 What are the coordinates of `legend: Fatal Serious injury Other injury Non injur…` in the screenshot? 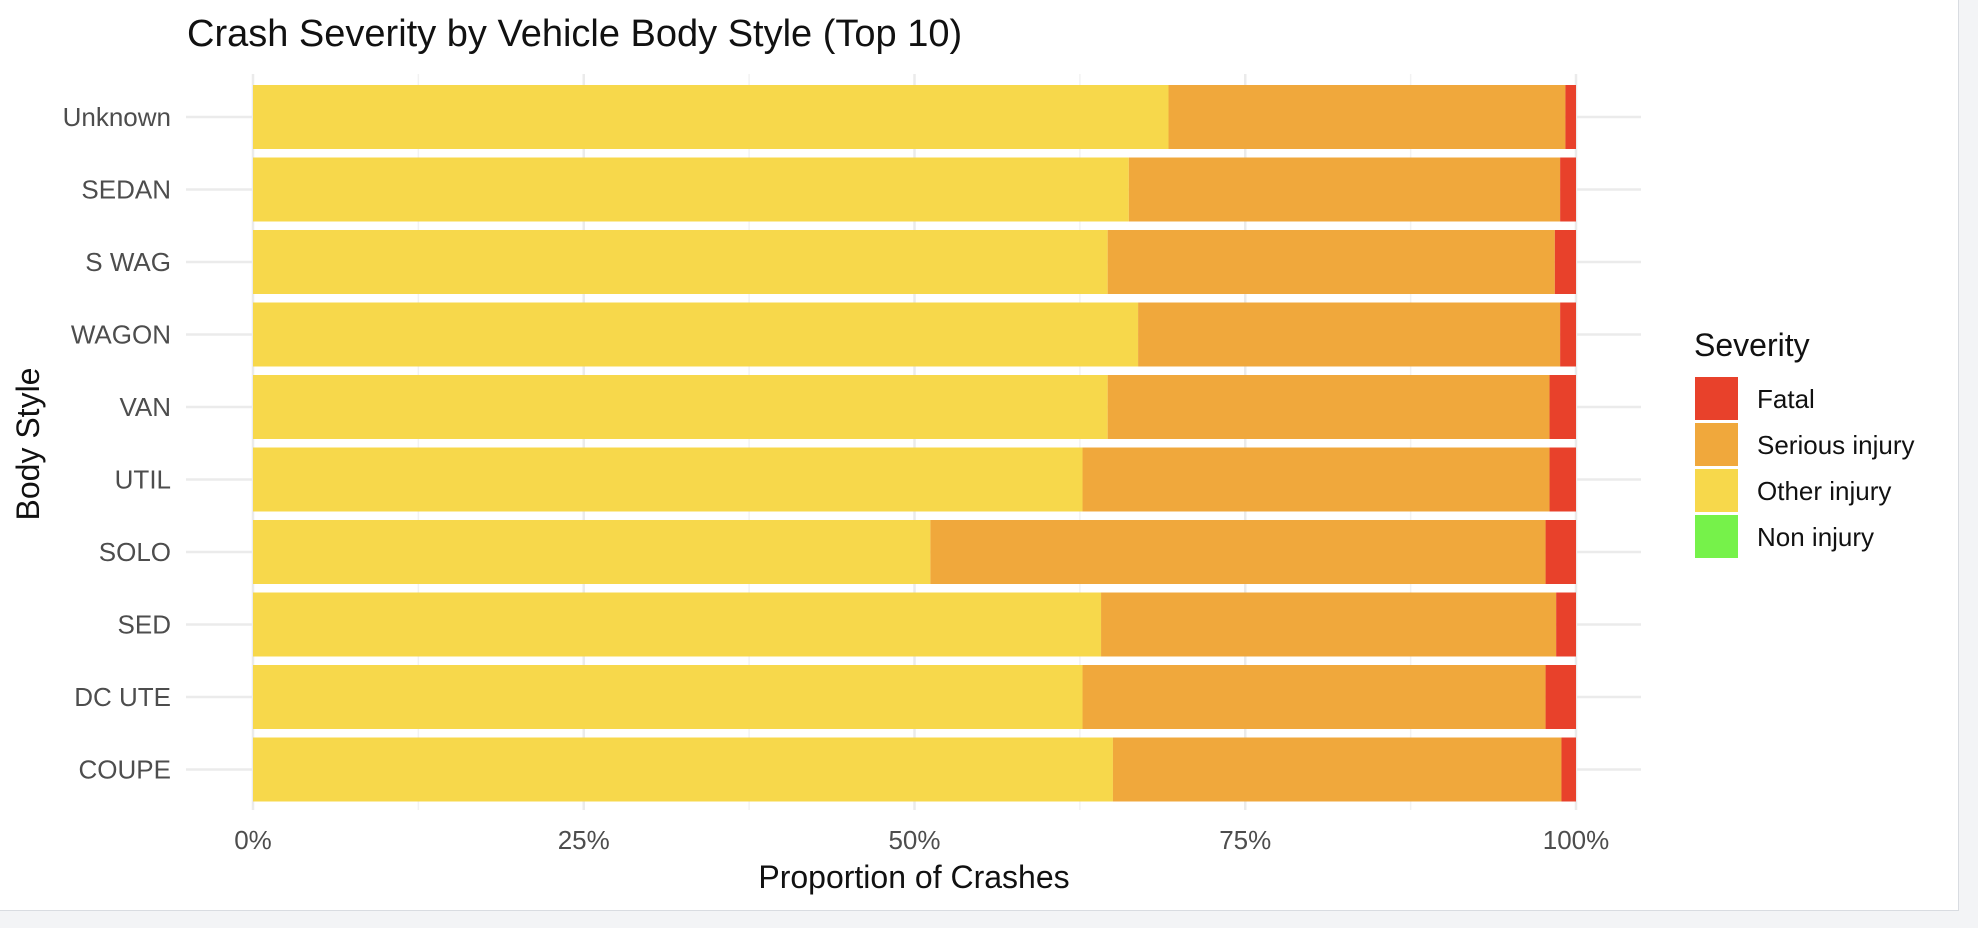 It's located at (1805, 467).